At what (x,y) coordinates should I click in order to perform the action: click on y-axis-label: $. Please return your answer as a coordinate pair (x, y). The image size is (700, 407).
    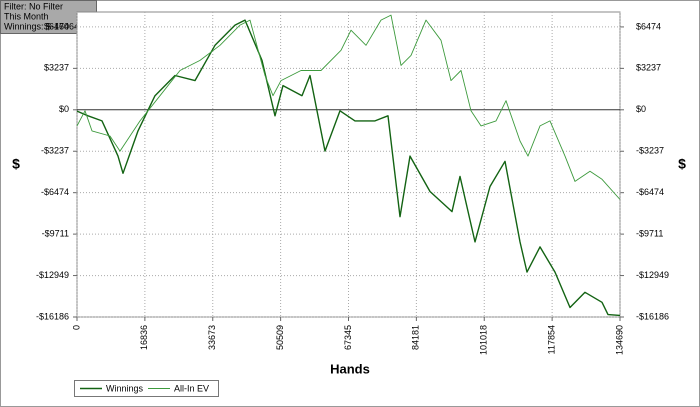
    Looking at the image, I should click on (16, 164).